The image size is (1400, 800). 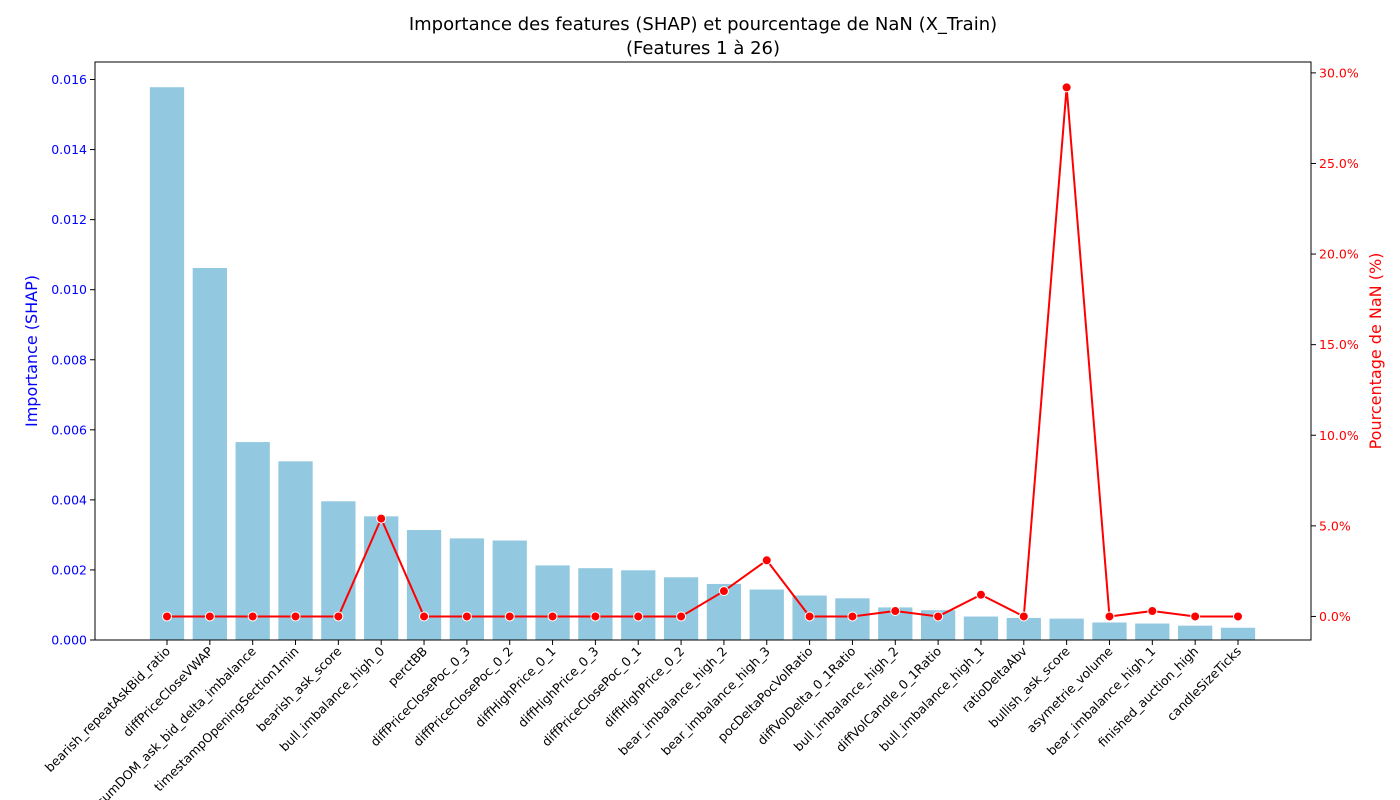 What do you see at coordinates (69, 219) in the screenshot?
I see `left-tick-label: 0.012` at bounding box center [69, 219].